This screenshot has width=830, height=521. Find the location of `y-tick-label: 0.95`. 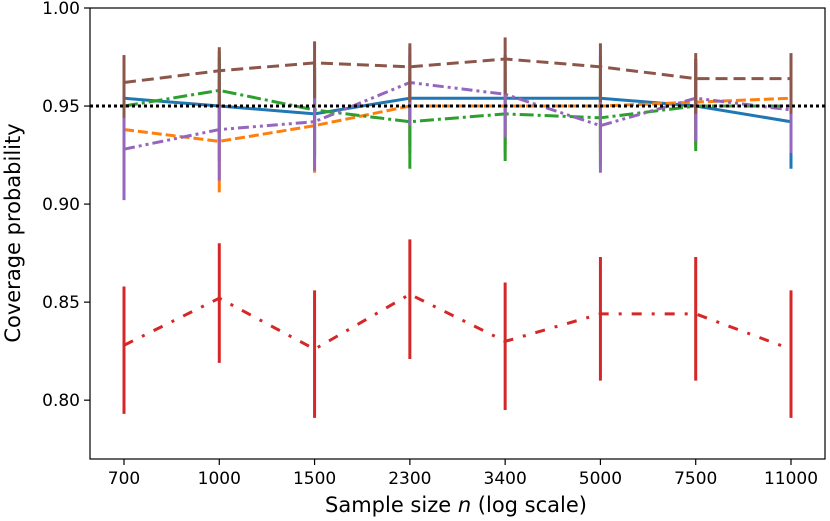

y-tick-label: 0.95 is located at coordinates (61, 107).